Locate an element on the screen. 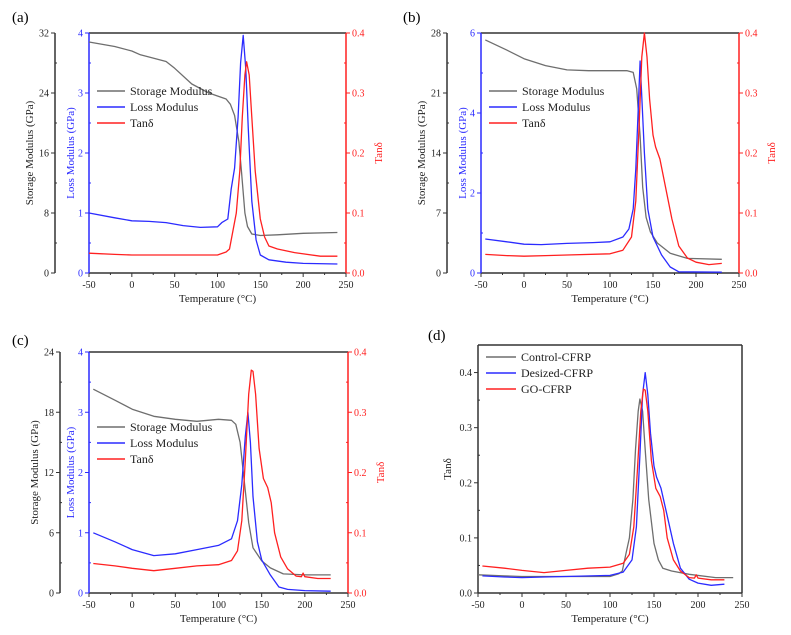 The height and width of the screenshot is (635, 791). y-tick-label: 0.3 is located at coordinates (466, 428).